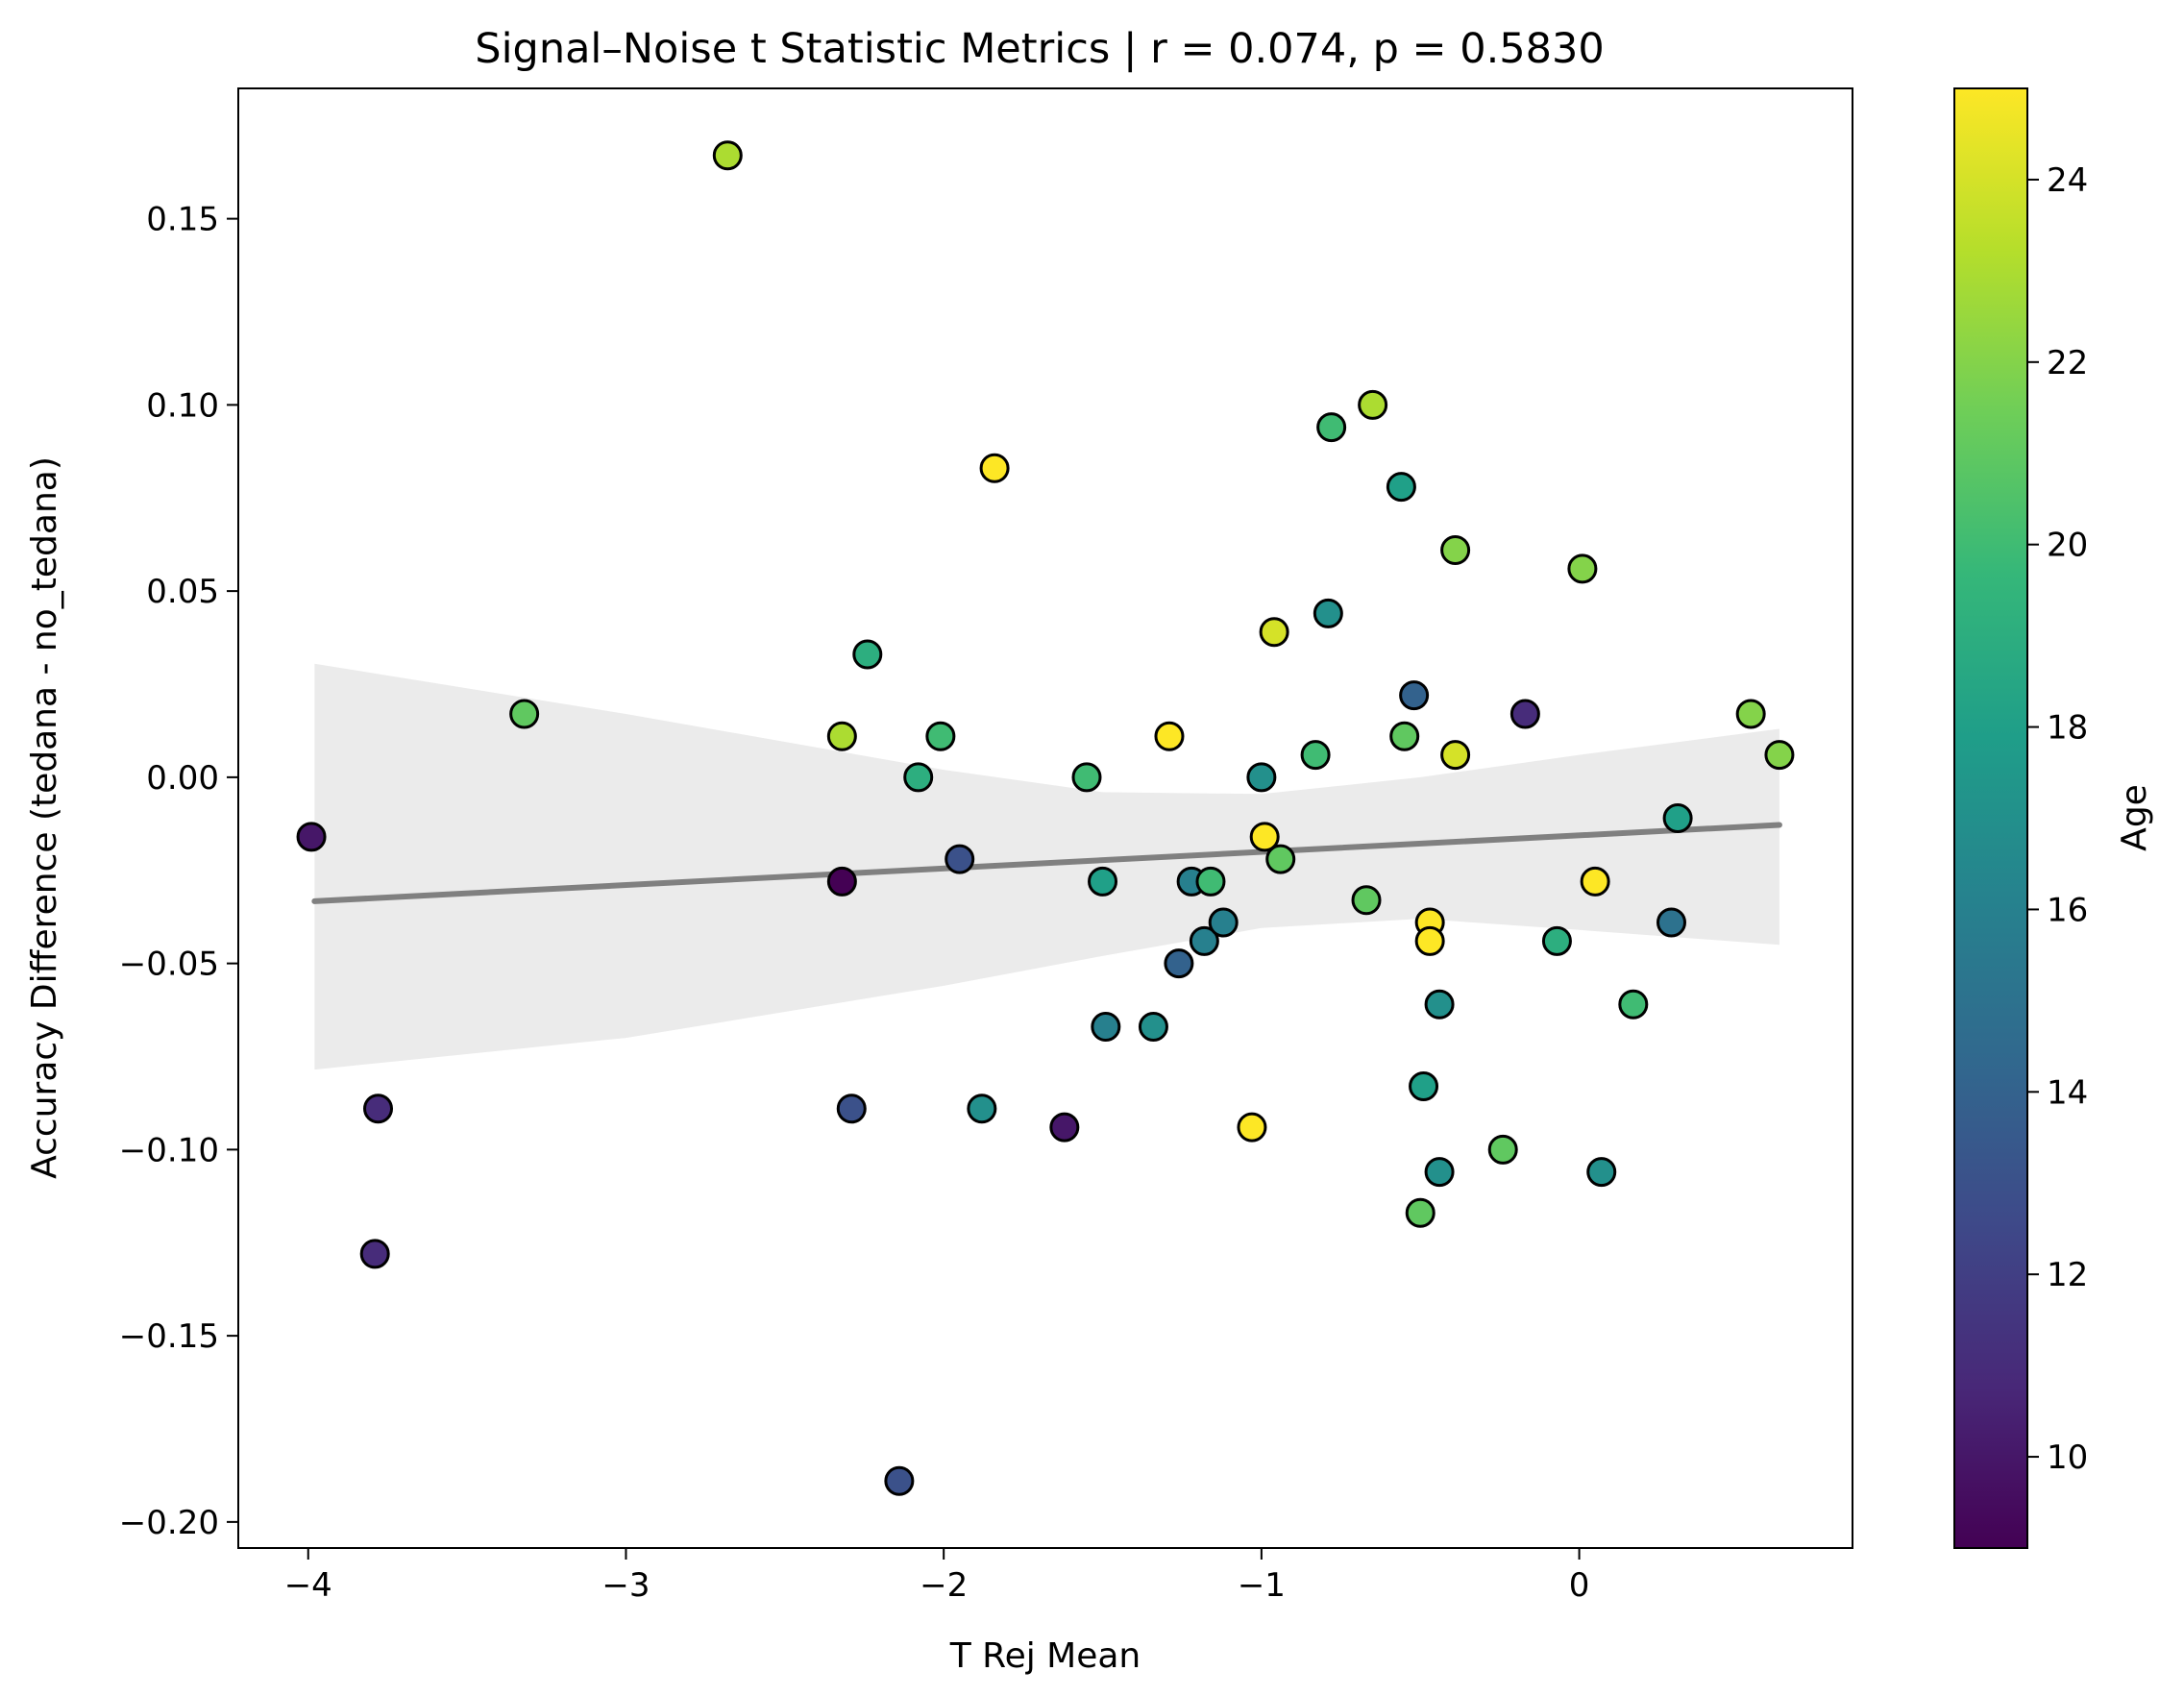 This screenshot has height=1696, width=2184. Describe the element at coordinates (2057, 819) in the screenshot. I see `colorbar-ticks: 10 12 14 16 18 20 22 24` at that location.